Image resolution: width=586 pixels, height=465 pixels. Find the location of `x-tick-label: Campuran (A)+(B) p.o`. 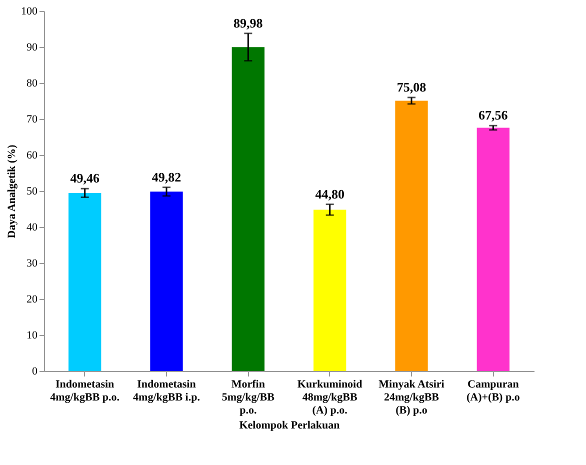

x-tick-label: Campuran (A)+(B) p.o is located at coordinates (493, 391).